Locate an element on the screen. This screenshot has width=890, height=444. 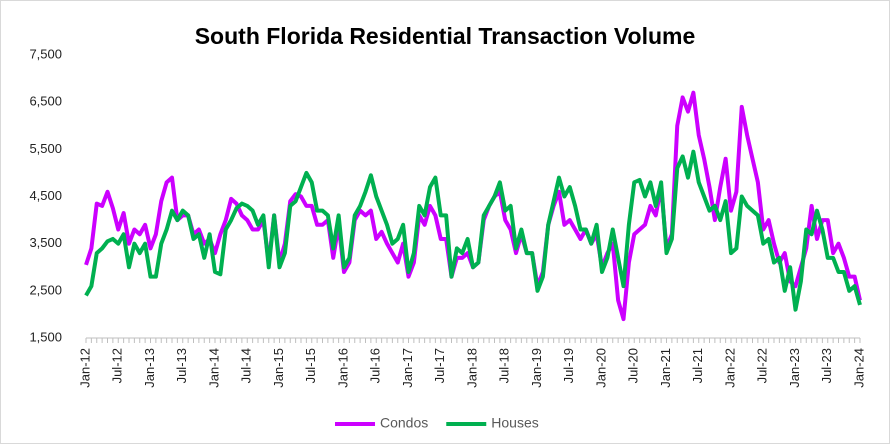
y-tick-label: 3,500 is located at coordinates (45, 242).